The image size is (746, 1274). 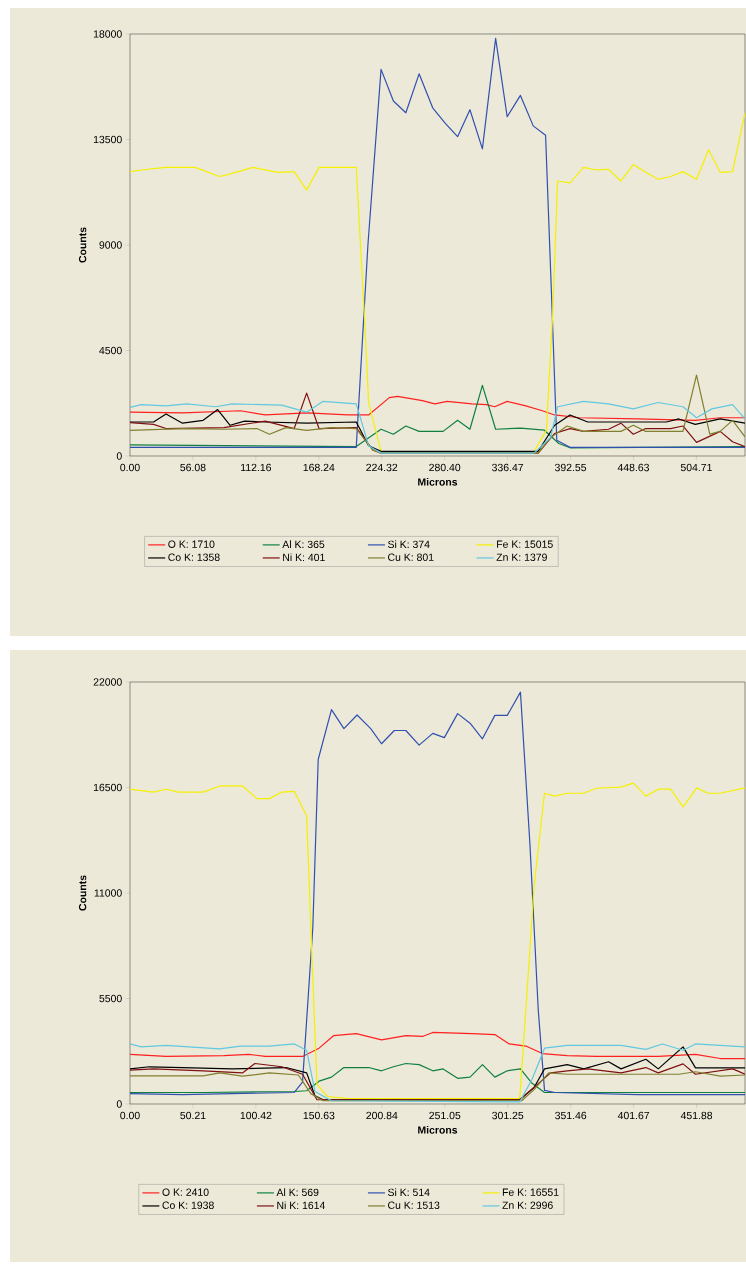 I want to click on y-tick-label: 18000, so click(x=107, y=34).